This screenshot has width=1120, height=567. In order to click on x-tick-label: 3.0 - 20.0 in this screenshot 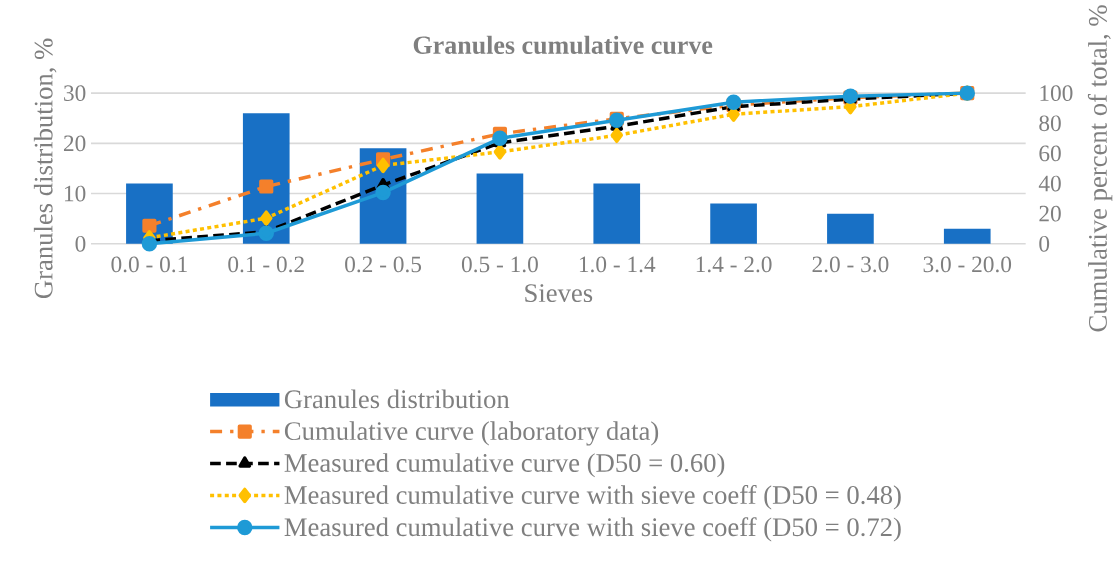, I will do `click(967, 264)`.